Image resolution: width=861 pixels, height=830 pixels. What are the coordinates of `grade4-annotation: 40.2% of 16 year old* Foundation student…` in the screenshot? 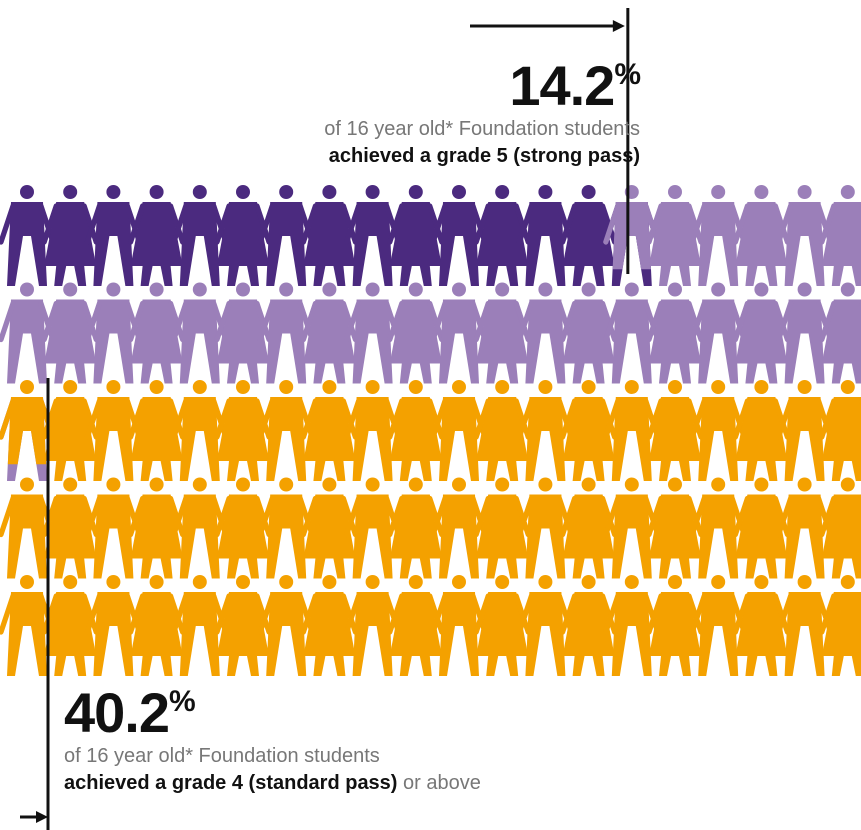 It's located at (272, 740).